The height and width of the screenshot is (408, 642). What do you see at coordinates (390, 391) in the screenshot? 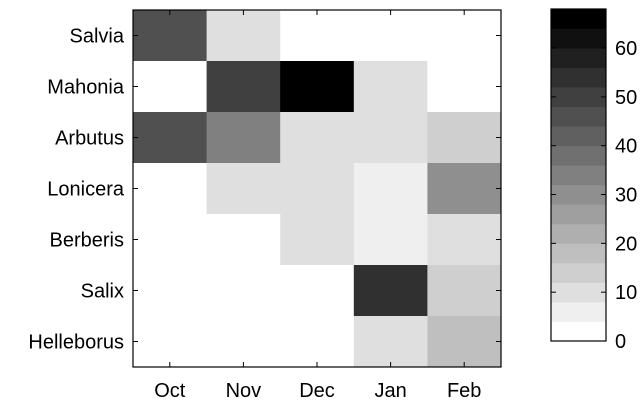
I see `x-tick-label: Jan` at bounding box center [390, 391].